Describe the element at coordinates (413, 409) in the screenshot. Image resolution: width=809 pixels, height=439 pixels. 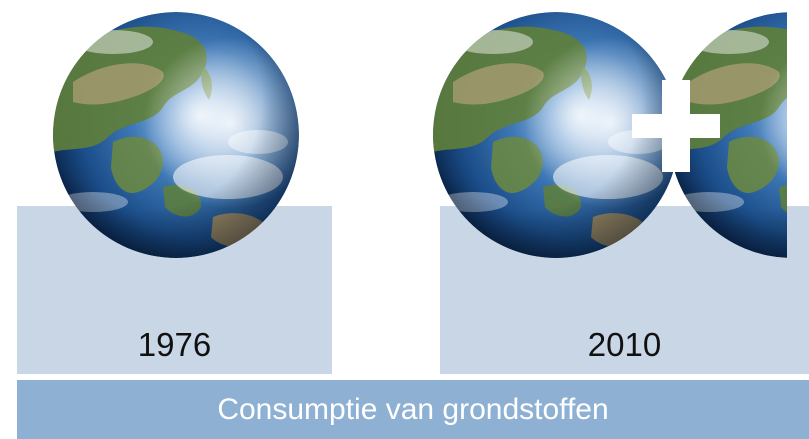
I see `caption-banner: Consumptie van grondstoffen` at that location.